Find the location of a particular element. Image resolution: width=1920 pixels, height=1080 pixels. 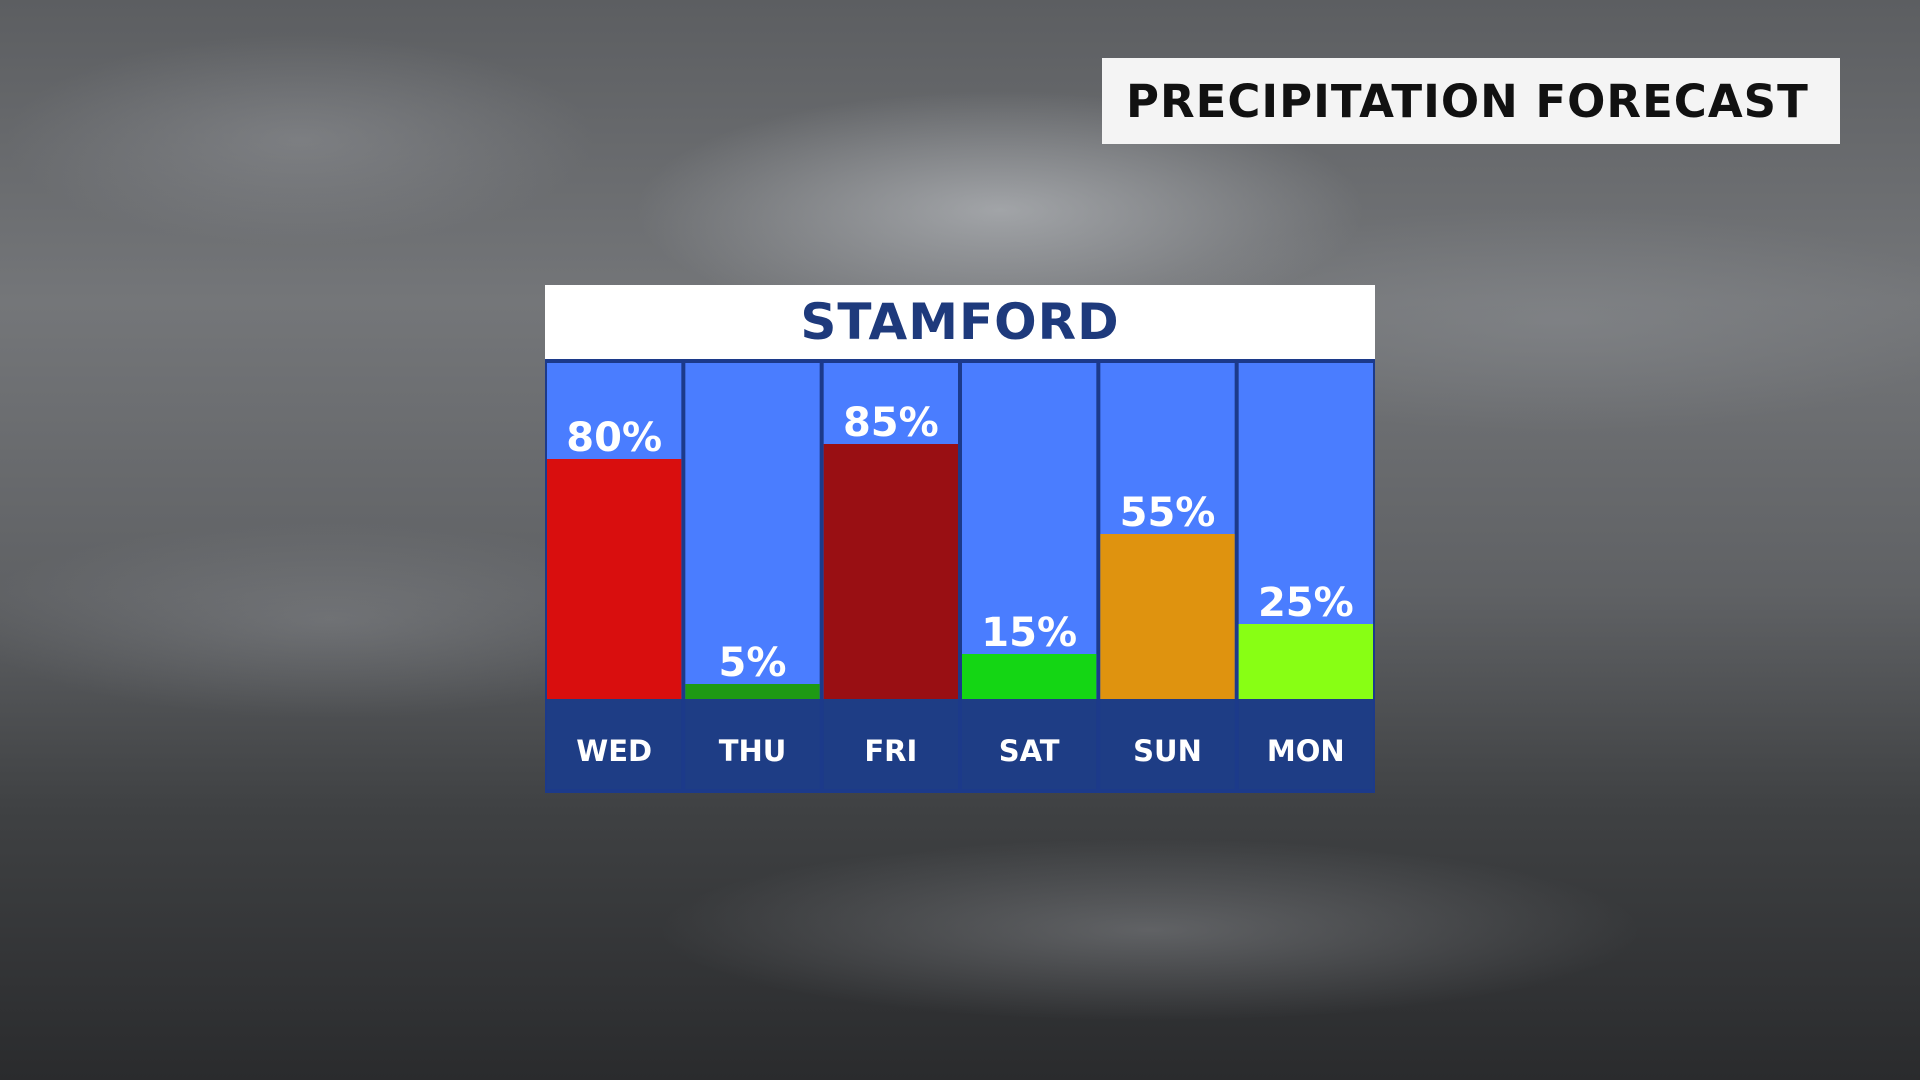

day-label-wed: WED is located at coordinates (614, 751).